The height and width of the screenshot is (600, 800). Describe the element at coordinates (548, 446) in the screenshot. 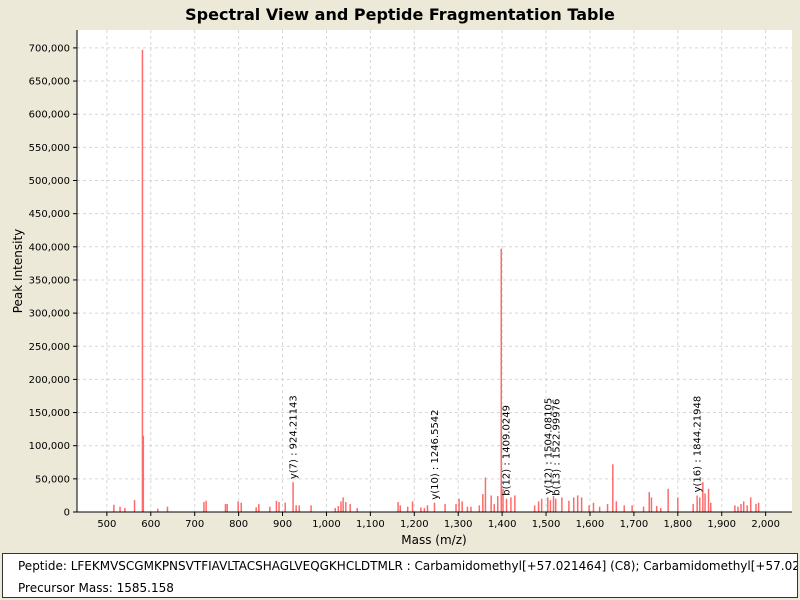

I see `fragment-label: y(12) : 1504.08105` at that location.